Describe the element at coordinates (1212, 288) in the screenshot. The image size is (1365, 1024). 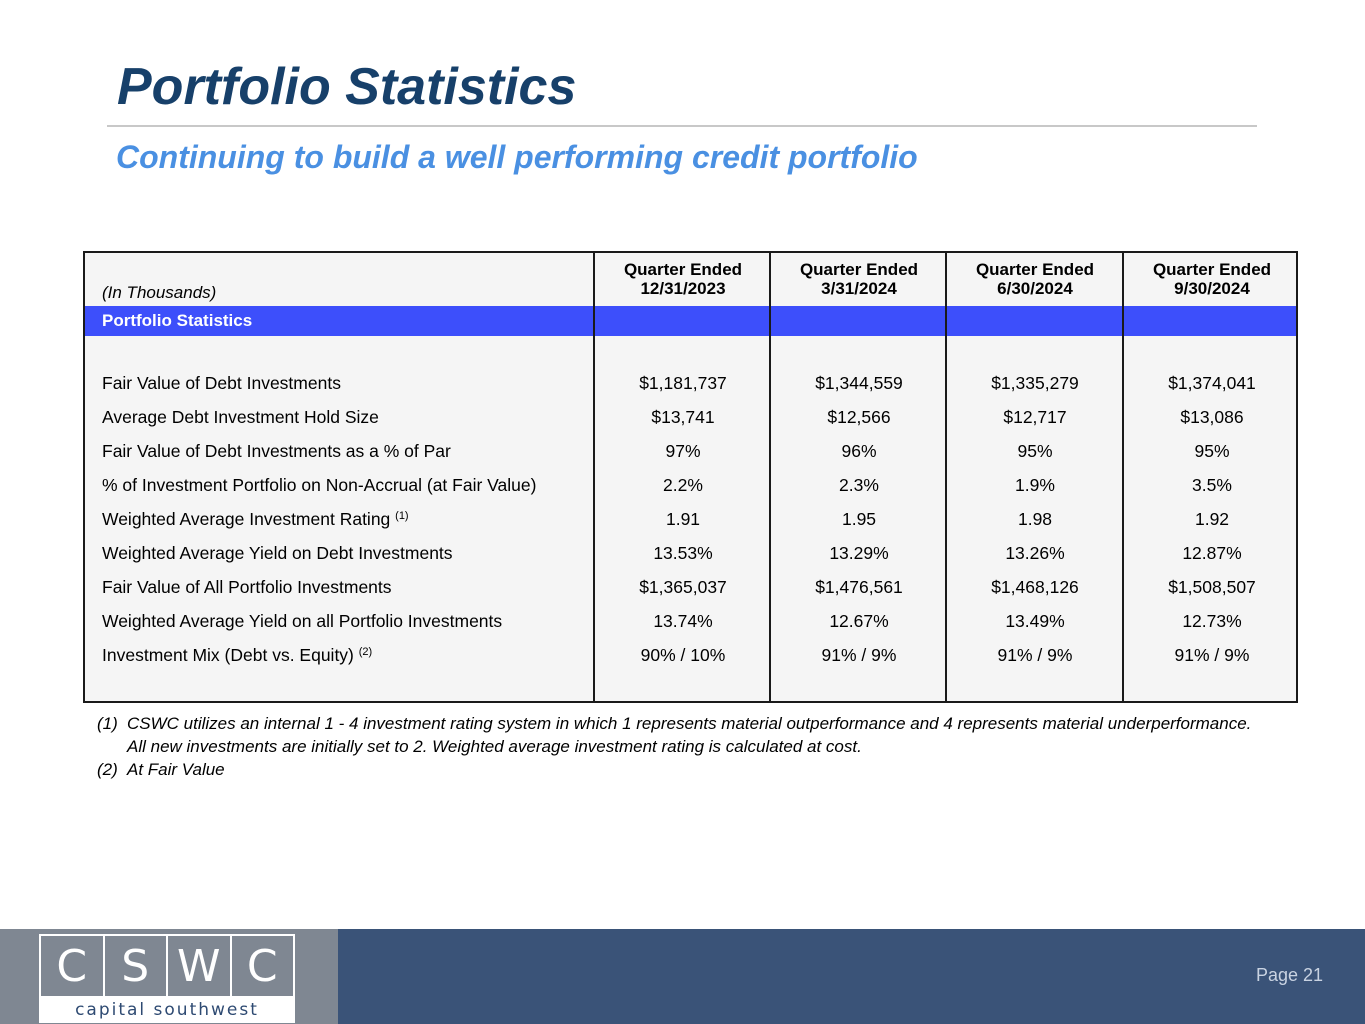
I see `column-header-date: 9/30/2024` at that location.